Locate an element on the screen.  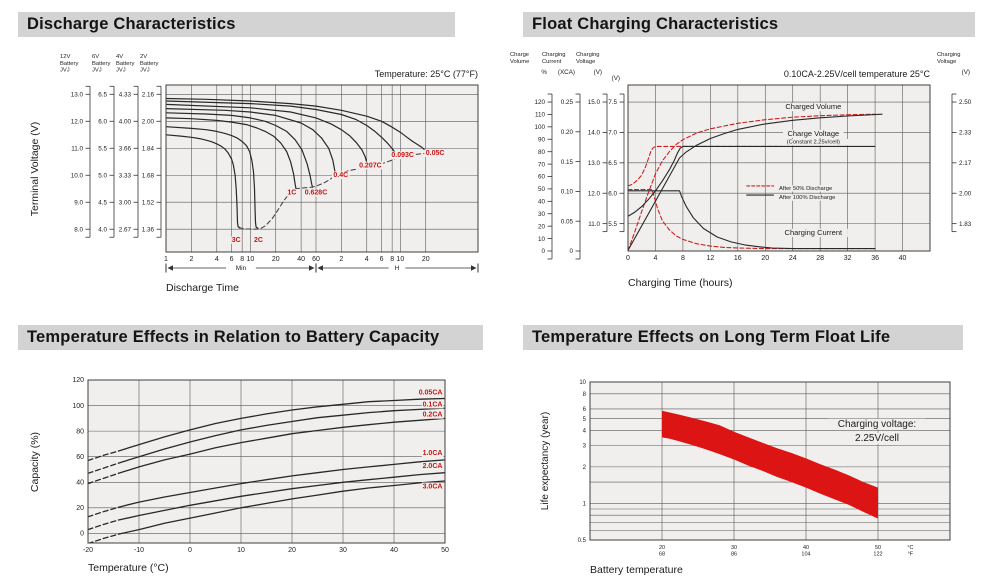
svg-text: 68 is located at coordinates (662, 555).